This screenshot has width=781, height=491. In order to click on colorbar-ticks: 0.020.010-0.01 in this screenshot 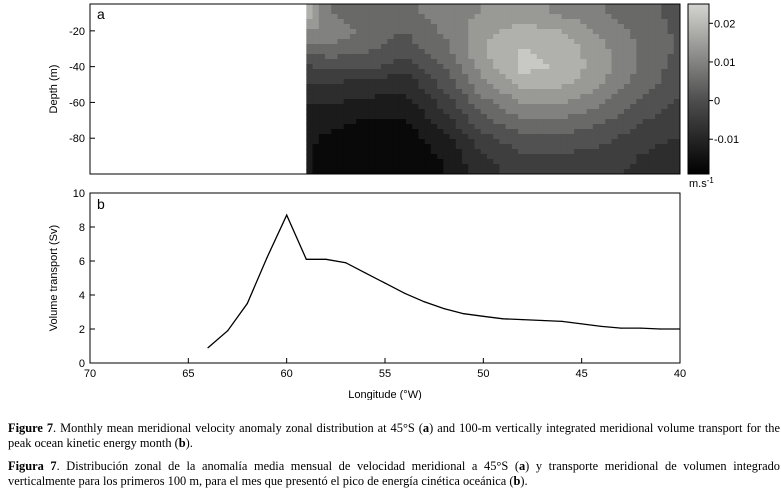, I will do `click(724, 82)`.